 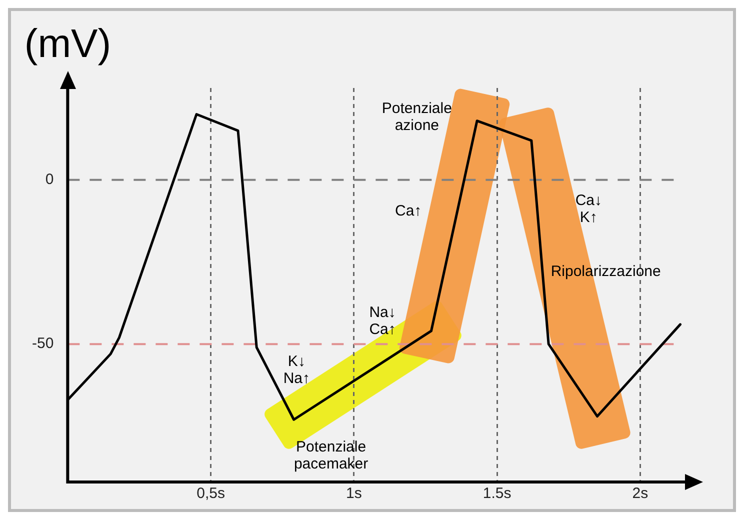 What do you see at coordinates (640, 493) in the screenshot?
I see `x-tick-label: 2s` at bounding box center [640, 493].